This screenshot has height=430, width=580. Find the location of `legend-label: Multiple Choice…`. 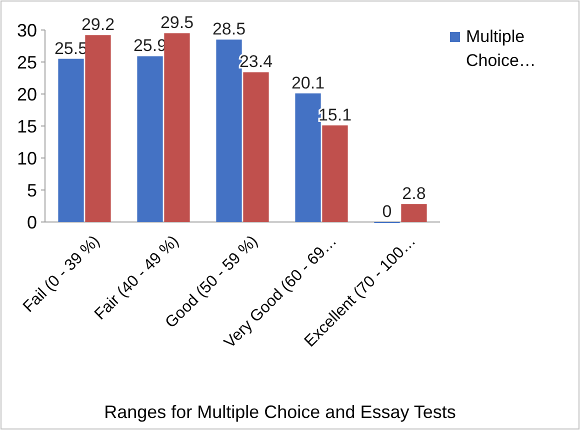

legend-label: Multiple Choice… is located at coordinates (501, 48).